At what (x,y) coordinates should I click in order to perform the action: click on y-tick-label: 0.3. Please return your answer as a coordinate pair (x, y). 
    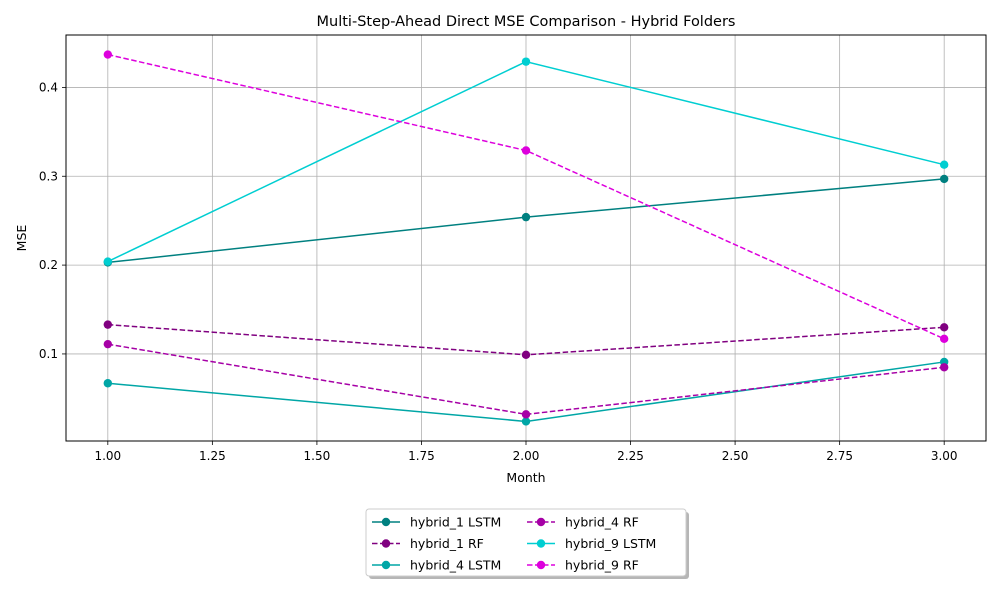
    Looking at the image, I should click on (48, 176).